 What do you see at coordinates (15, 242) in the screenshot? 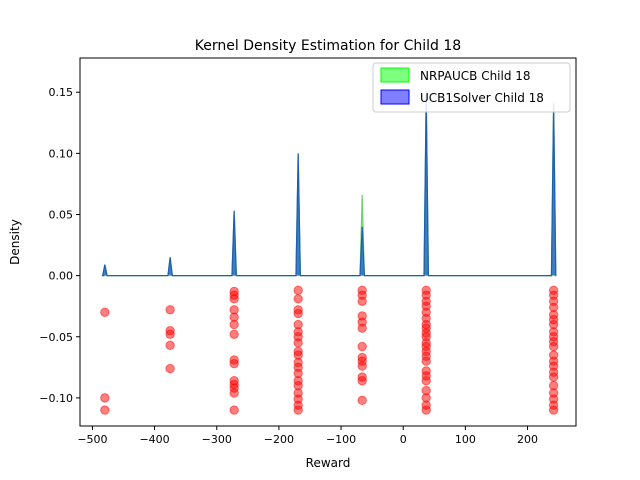
I see `y-axis-label: Density` at bounding box center [15, 242].